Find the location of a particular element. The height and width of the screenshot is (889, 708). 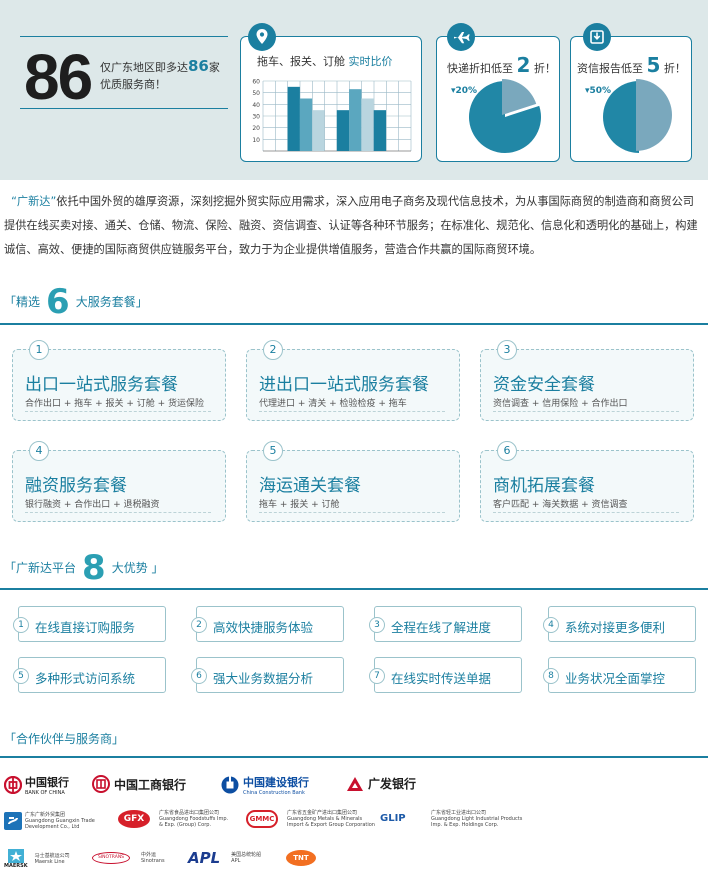

package-number: 5 is located at coordinates (273, 451).